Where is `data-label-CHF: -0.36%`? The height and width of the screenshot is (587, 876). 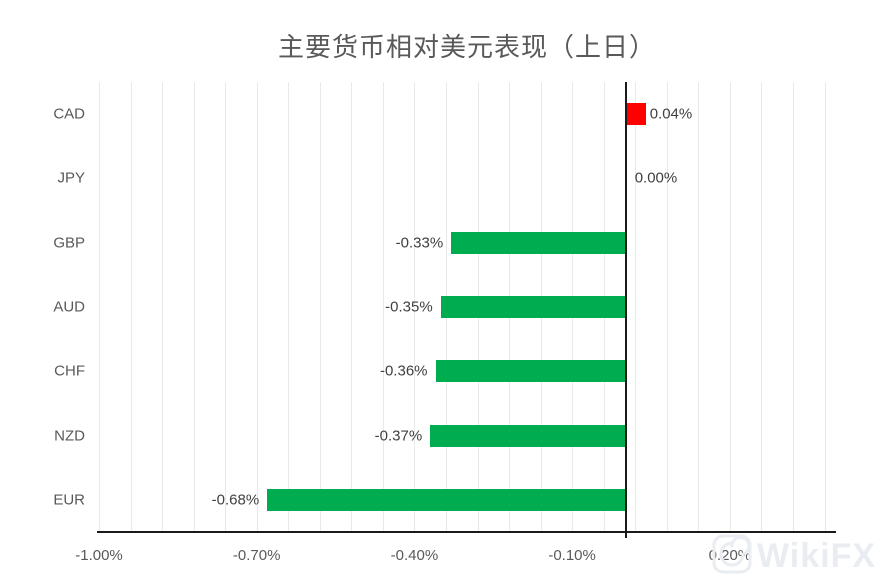 data-label-CHF: -0.36% is located at coordinates (403, 371).